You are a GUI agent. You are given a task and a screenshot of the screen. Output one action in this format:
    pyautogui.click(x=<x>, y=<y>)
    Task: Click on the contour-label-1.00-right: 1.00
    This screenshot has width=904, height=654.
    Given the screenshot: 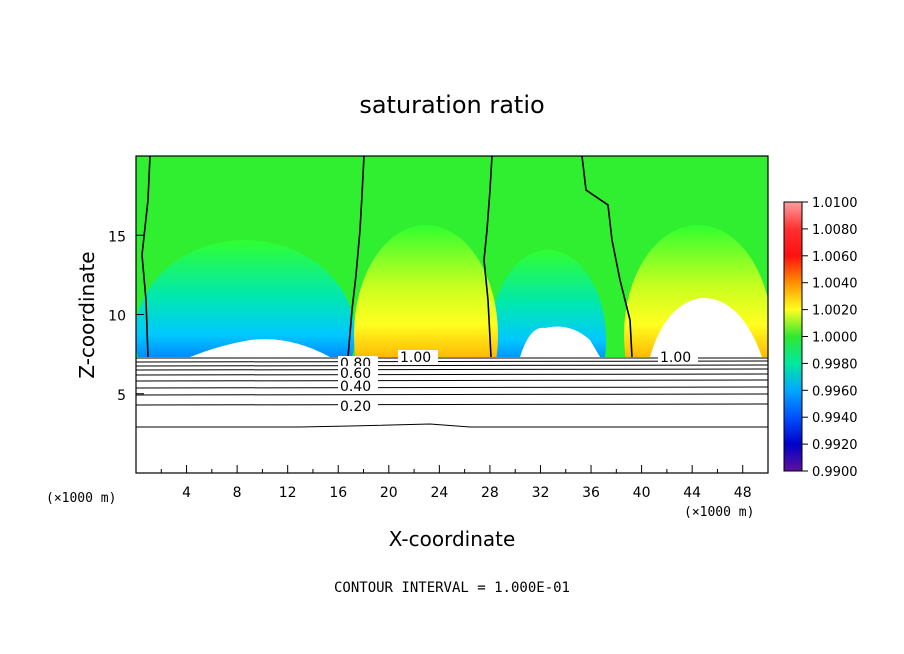 What is the action you would take?
    pyautogui.click(x=675, y=358)
    